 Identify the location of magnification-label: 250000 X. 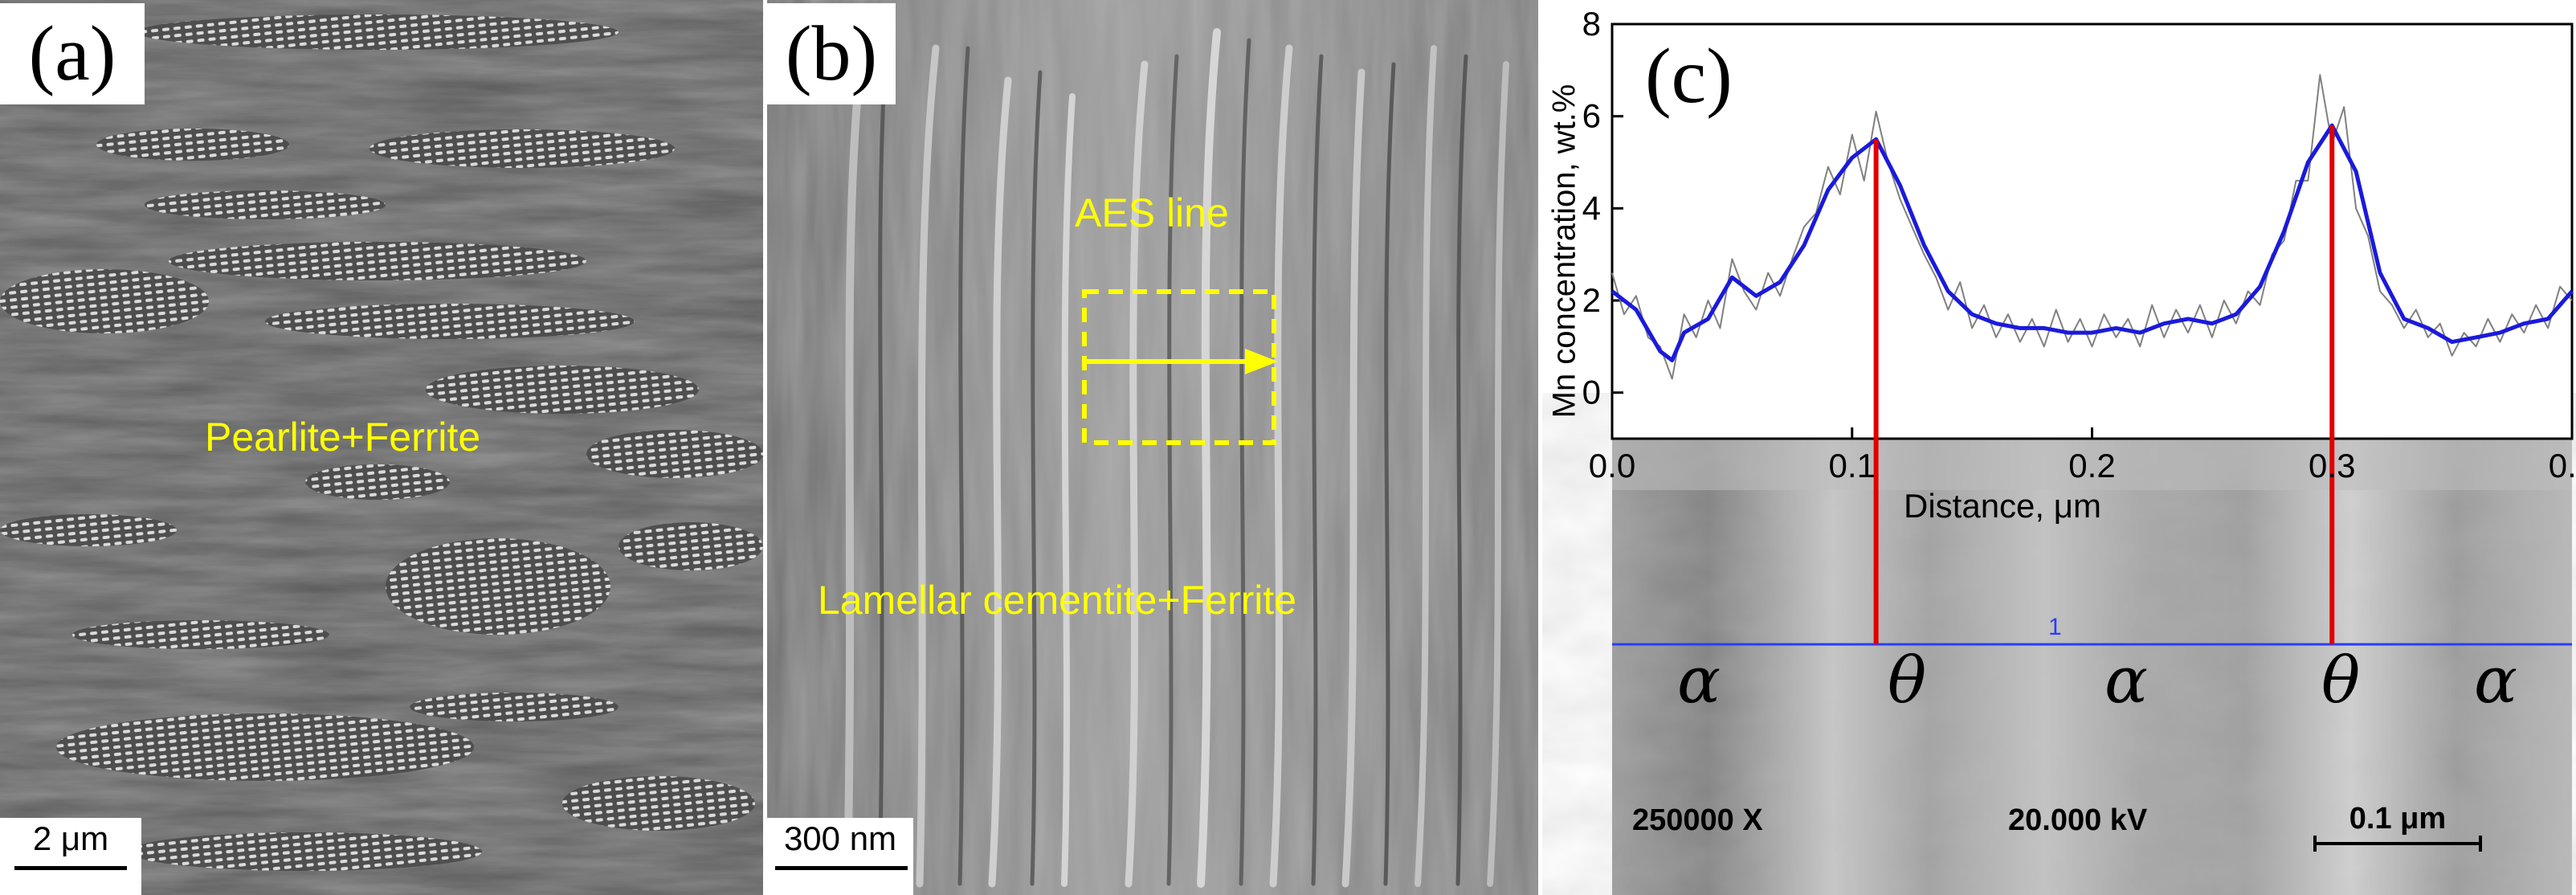
(1697, 820).